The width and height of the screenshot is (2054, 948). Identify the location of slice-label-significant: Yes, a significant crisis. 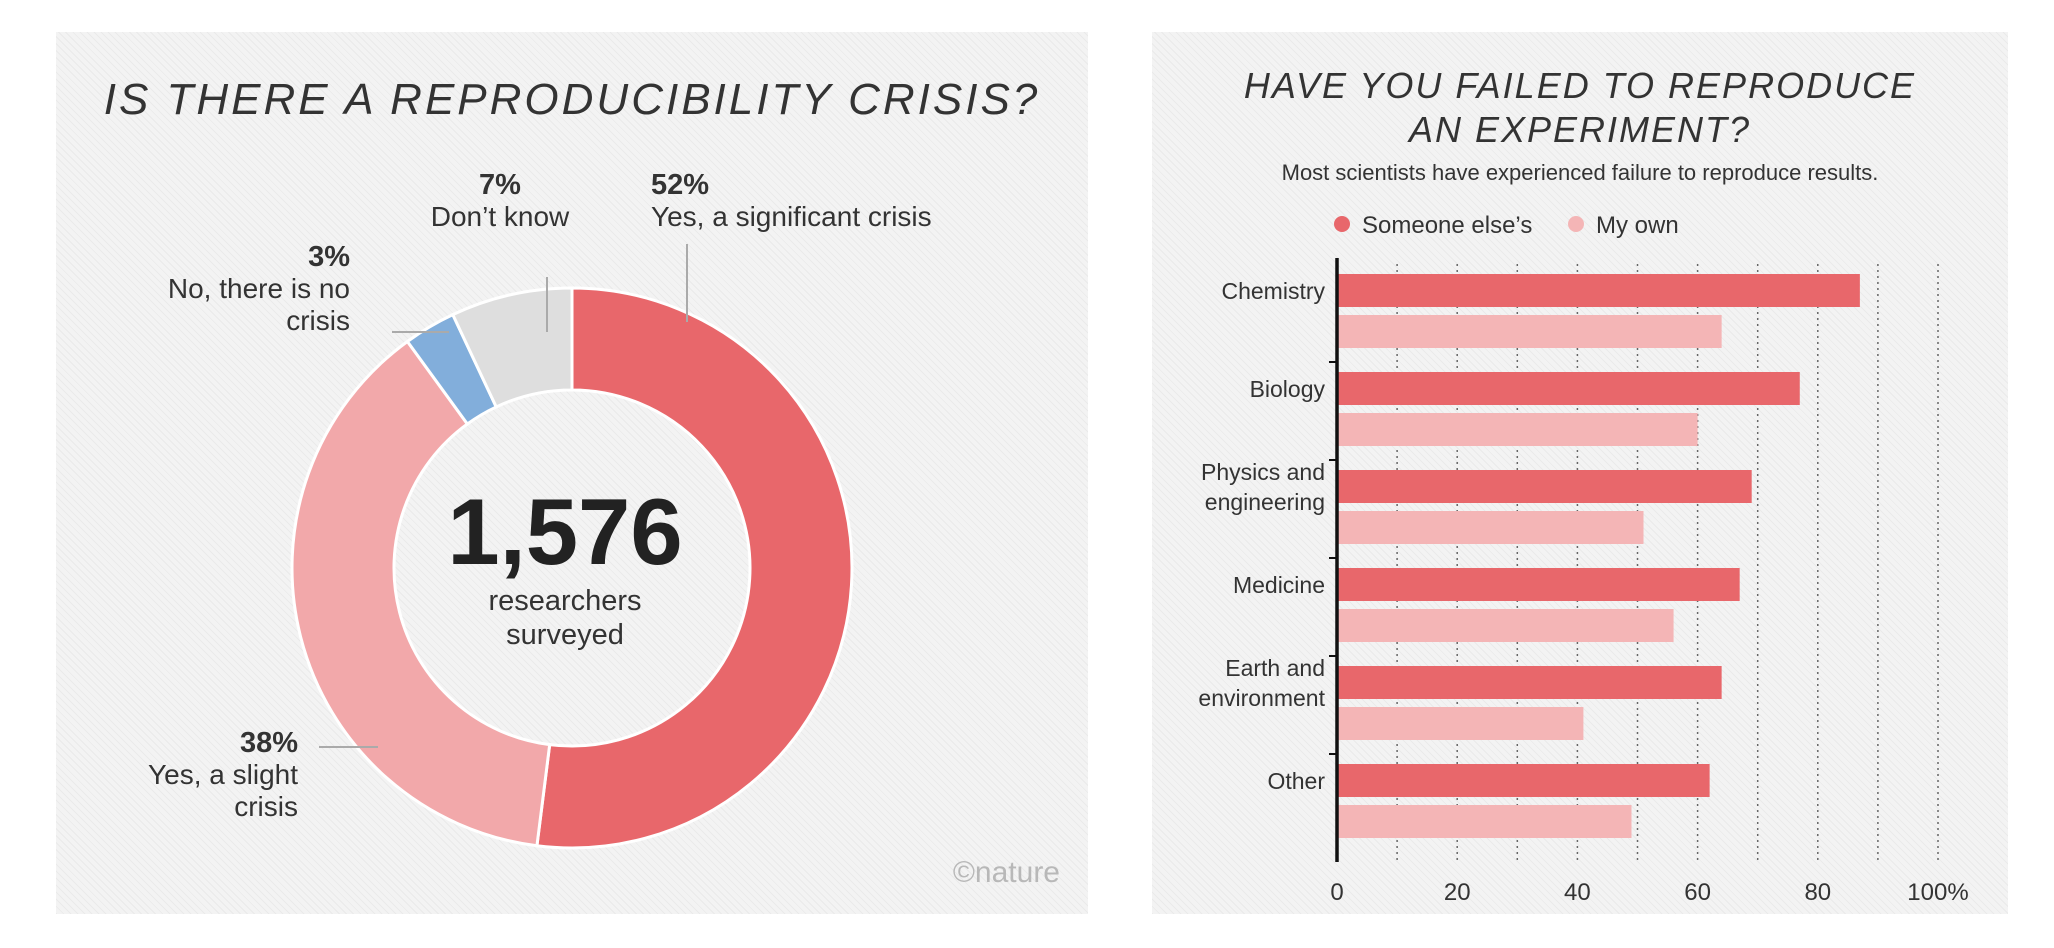
(791, 216).